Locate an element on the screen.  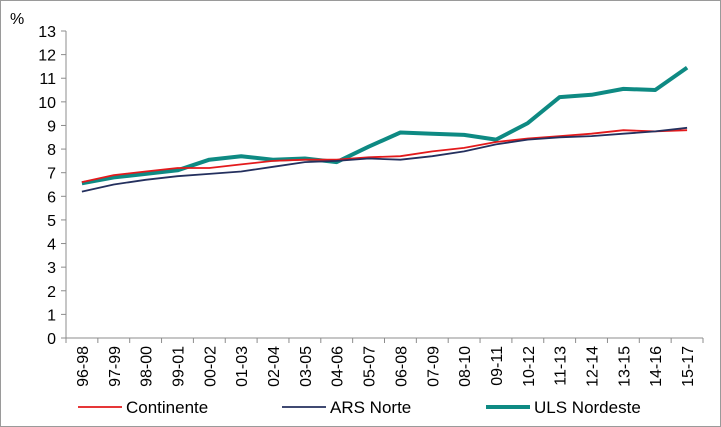
series-line-ars-norte is located at coordinates (384, 159).